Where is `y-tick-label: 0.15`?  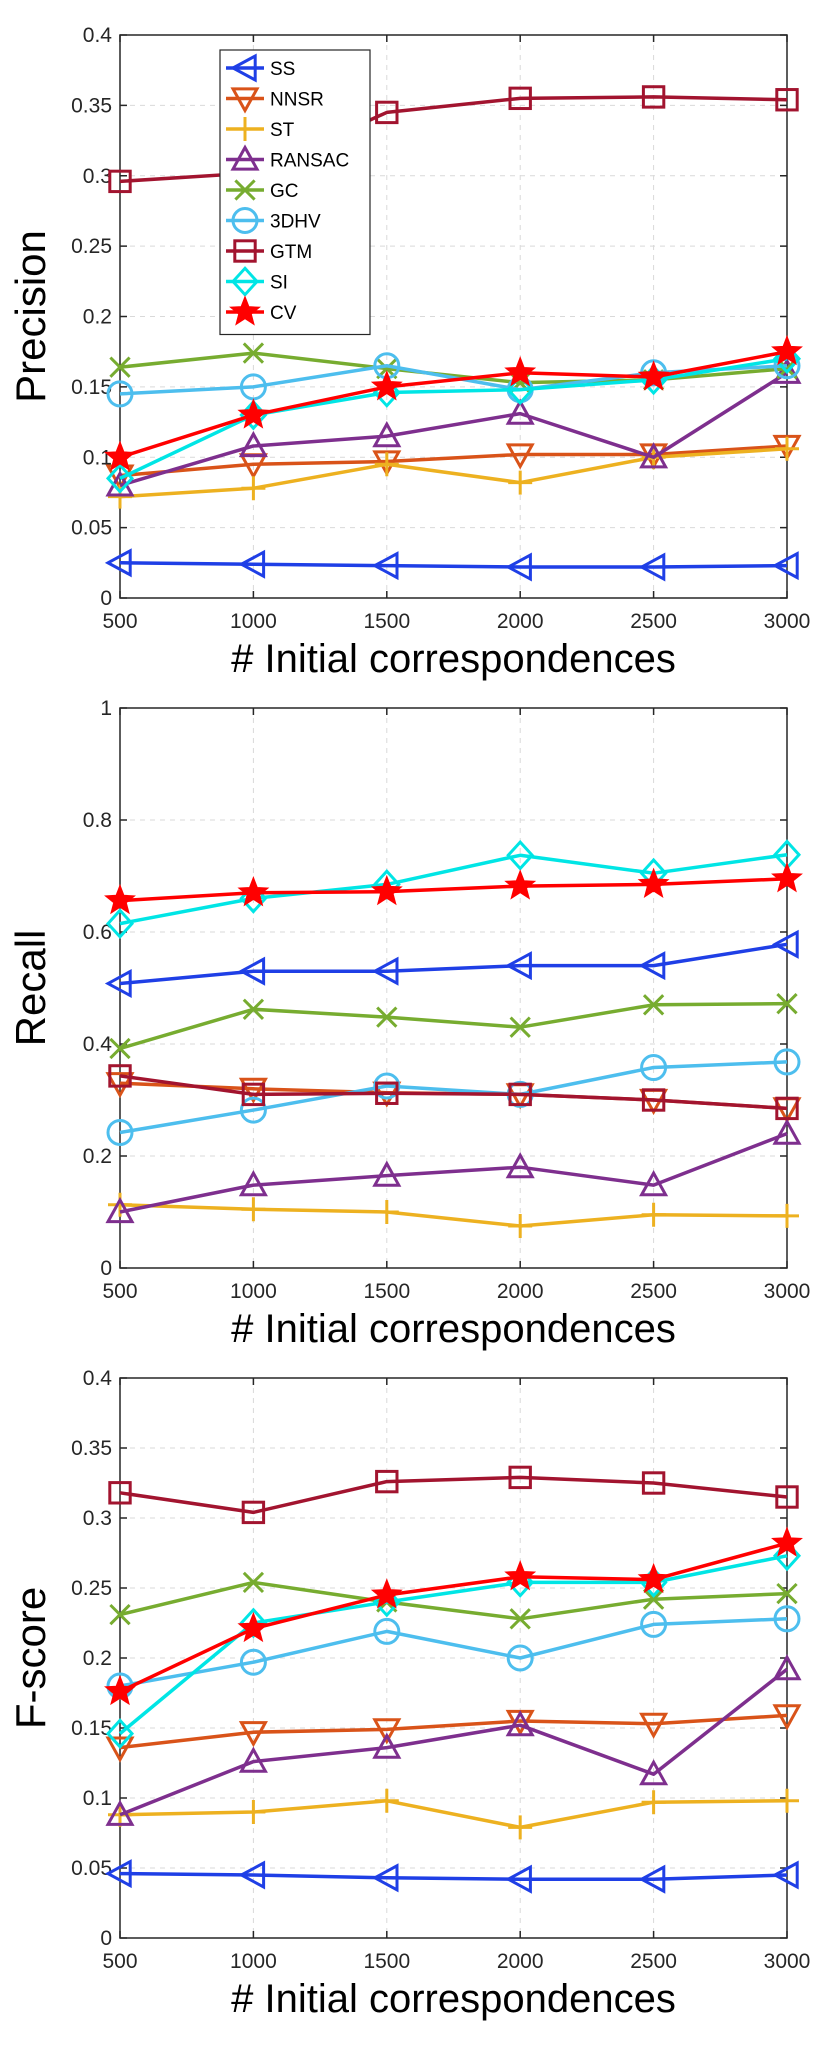
y-tick-label: 0.15 is located at coordinates (91, 1728).